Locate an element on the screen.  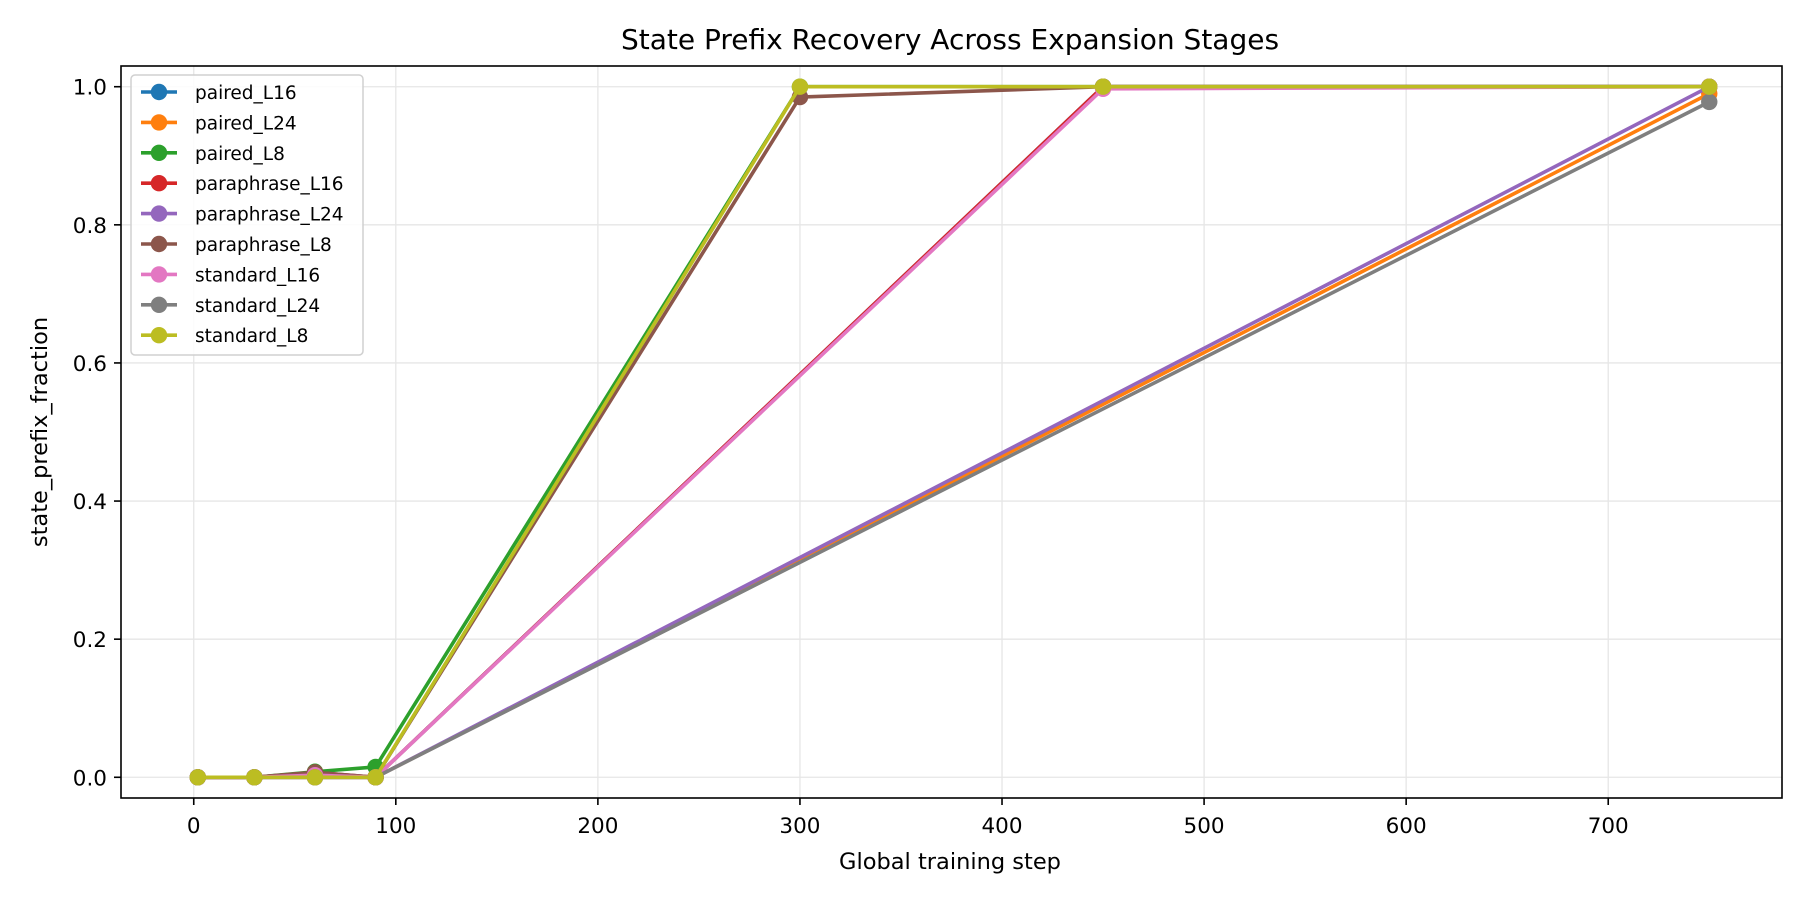
legend-label: paired_L8 is located at coordinates (240, 154).